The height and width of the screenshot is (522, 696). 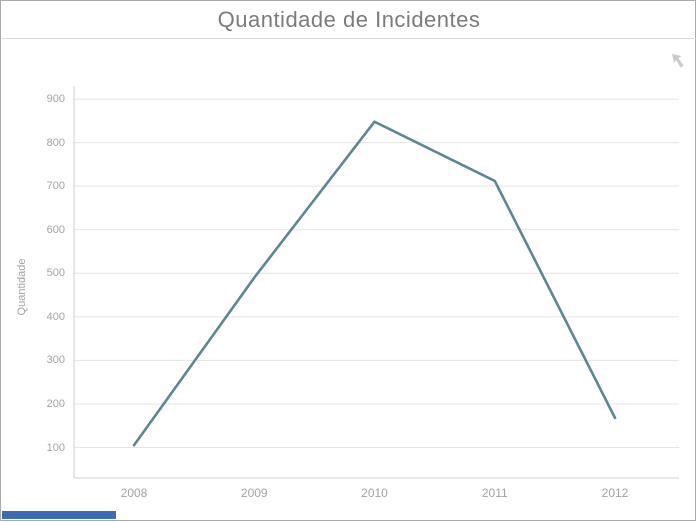 I want to click on y-tick-label: 600, so click(x=55, y=229).